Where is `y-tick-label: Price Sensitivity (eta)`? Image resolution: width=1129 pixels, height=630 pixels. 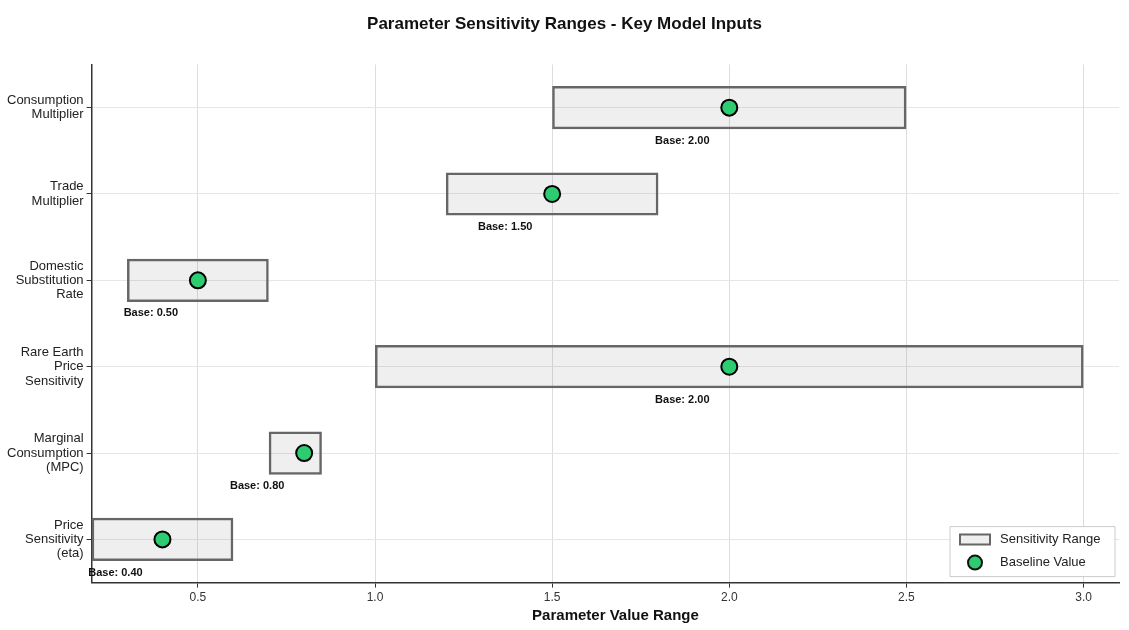 y-tick-label: Price Sensitivity (eta) is located at coordinates (55, 538).